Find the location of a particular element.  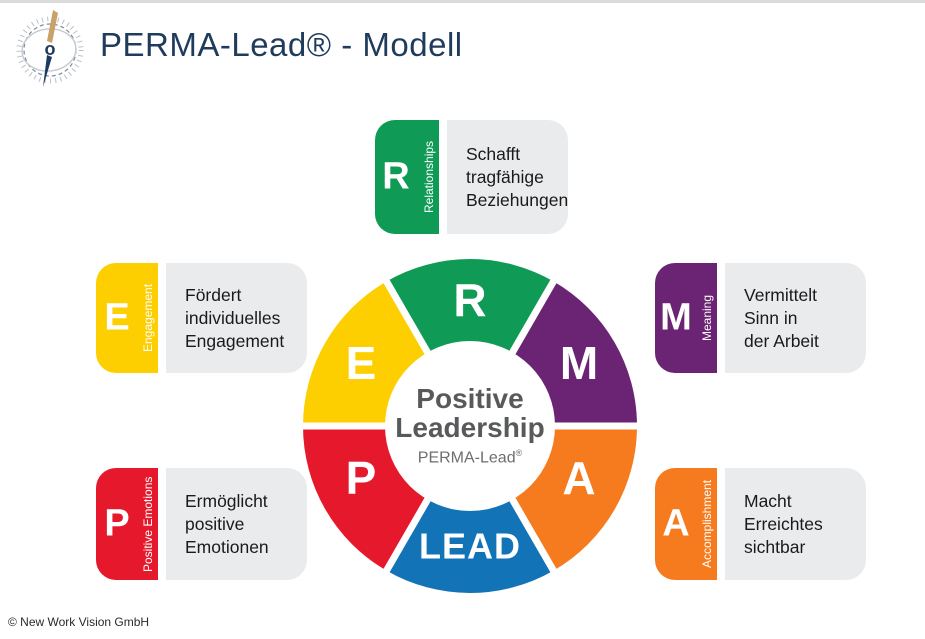

donut-center-text: Positive Leadership PERMA-Lead® is located at coordinates (470, 425).